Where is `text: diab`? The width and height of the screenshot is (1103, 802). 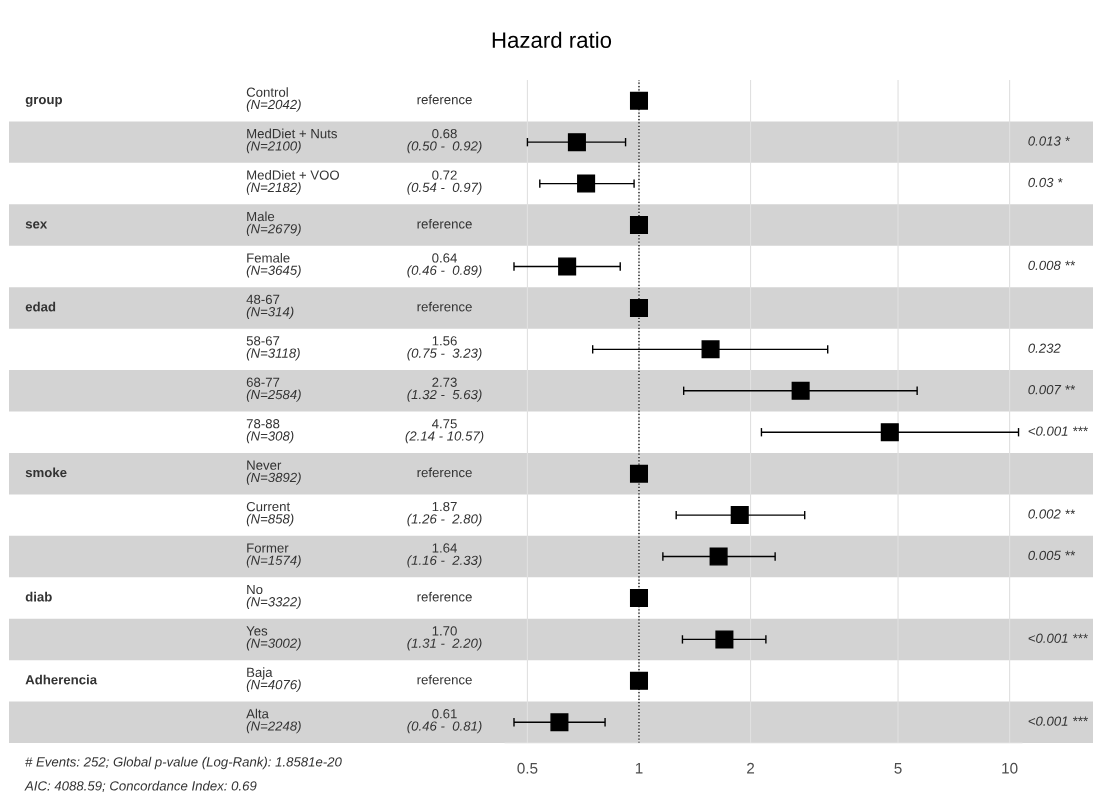 text: diab is located at coordinates (38, 596).